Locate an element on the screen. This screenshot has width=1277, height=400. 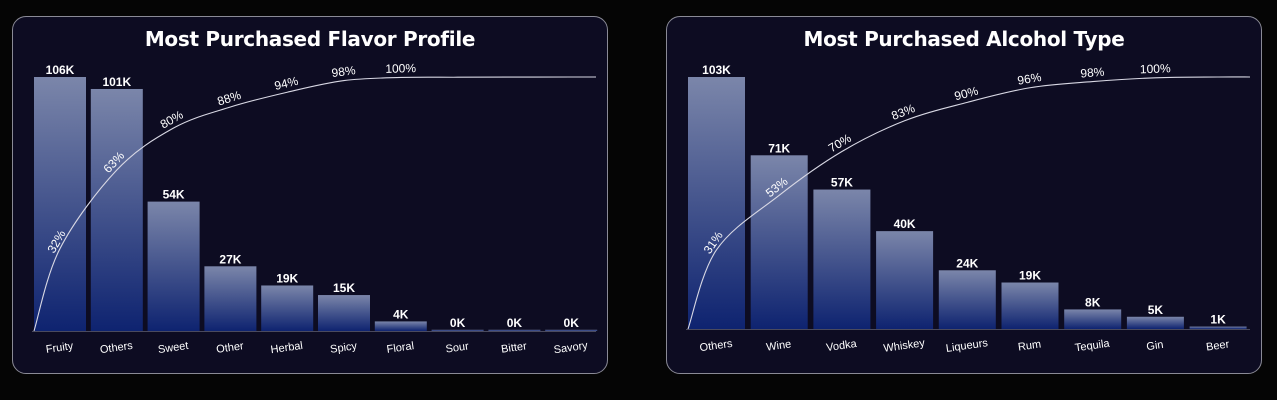
x-tick-label: Wine is located at coordinates (779, 345).